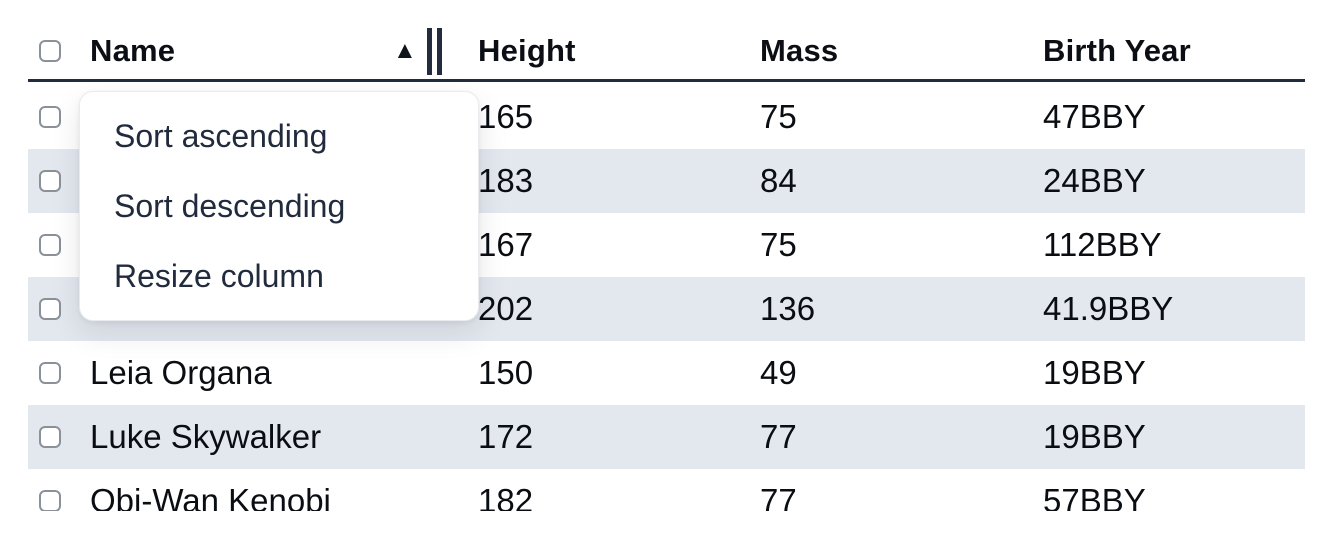 This screenshot has width=1330, height=536. Describe the element at coordinates (206, 436) in the screenshot. I see `cell-name: Luke Skywalker` at that location.